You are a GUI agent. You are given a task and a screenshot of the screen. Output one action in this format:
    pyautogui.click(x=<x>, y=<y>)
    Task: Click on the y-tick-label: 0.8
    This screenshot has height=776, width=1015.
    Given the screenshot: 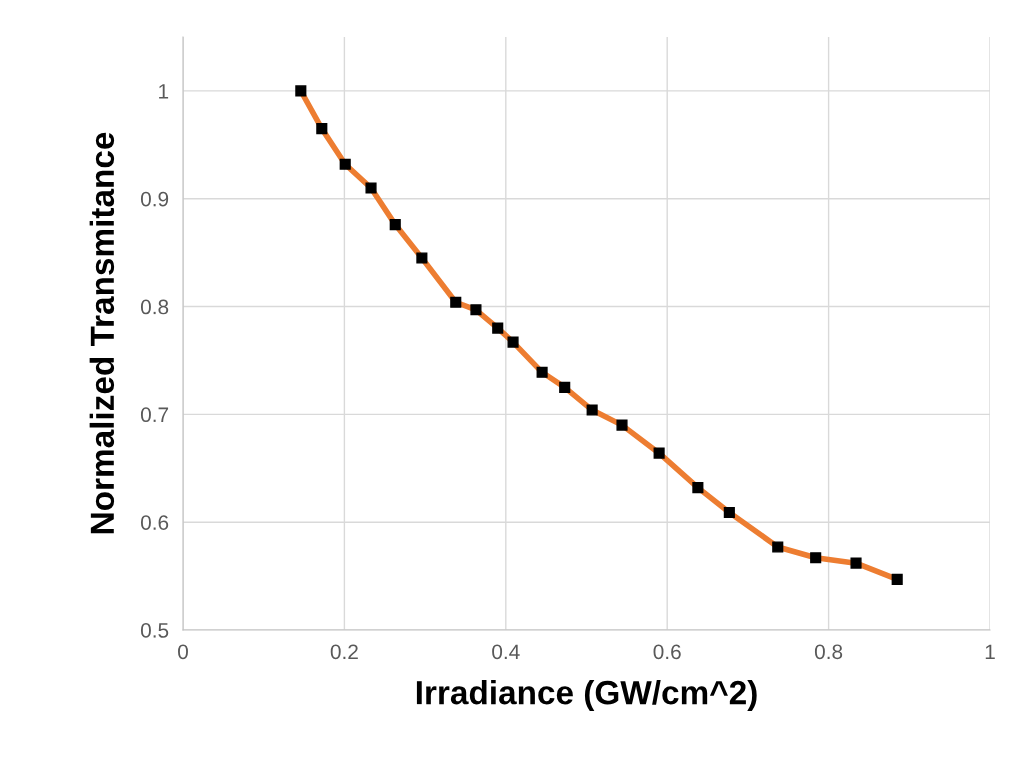 What is the action you would take?
    pyautogui.click(x=154, y=307)
    